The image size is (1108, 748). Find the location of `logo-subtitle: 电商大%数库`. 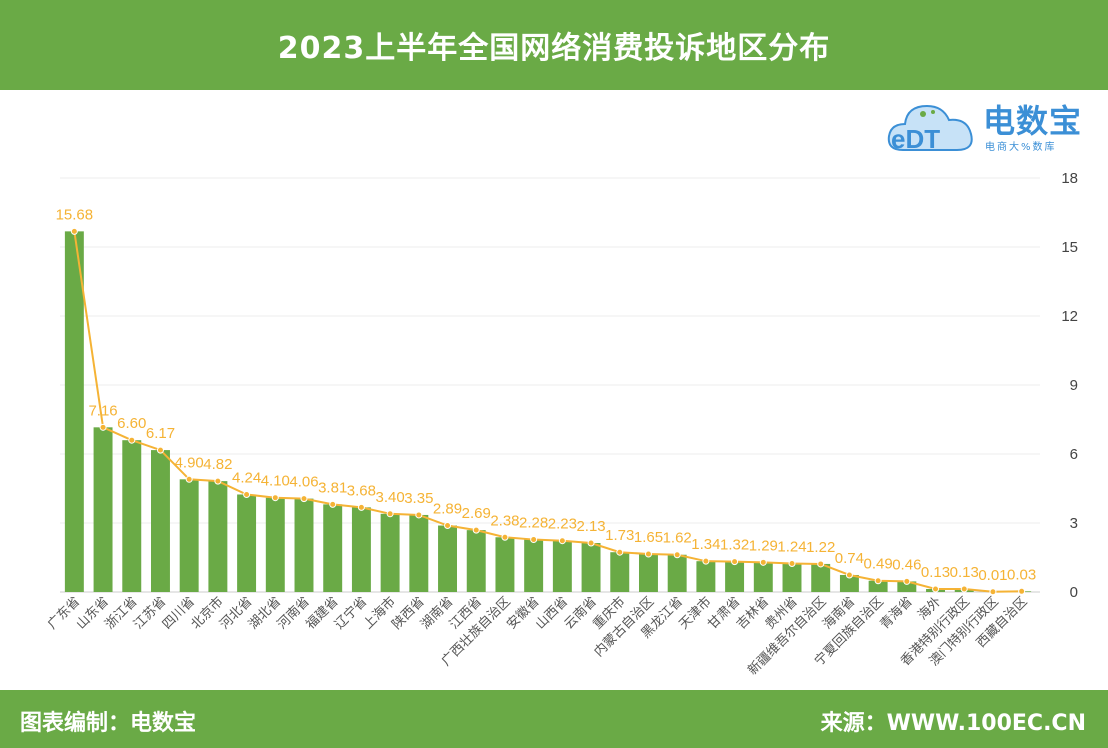

logo-subtitle: 电商大%数库 is located at coordinates (1021, 147).